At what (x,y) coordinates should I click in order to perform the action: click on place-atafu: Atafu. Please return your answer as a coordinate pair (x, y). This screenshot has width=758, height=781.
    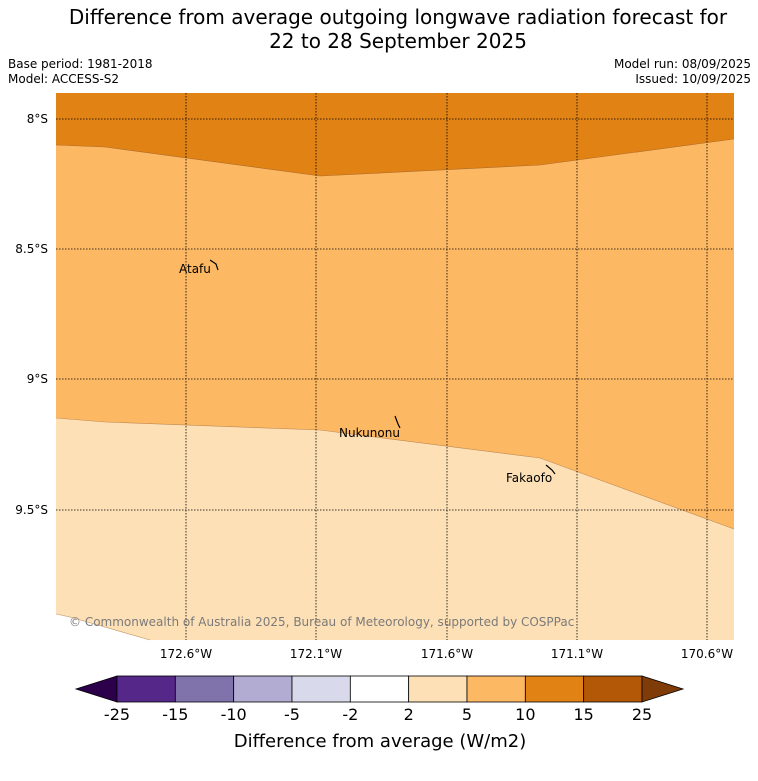
    Looking at the image, I should click on (195, 269).